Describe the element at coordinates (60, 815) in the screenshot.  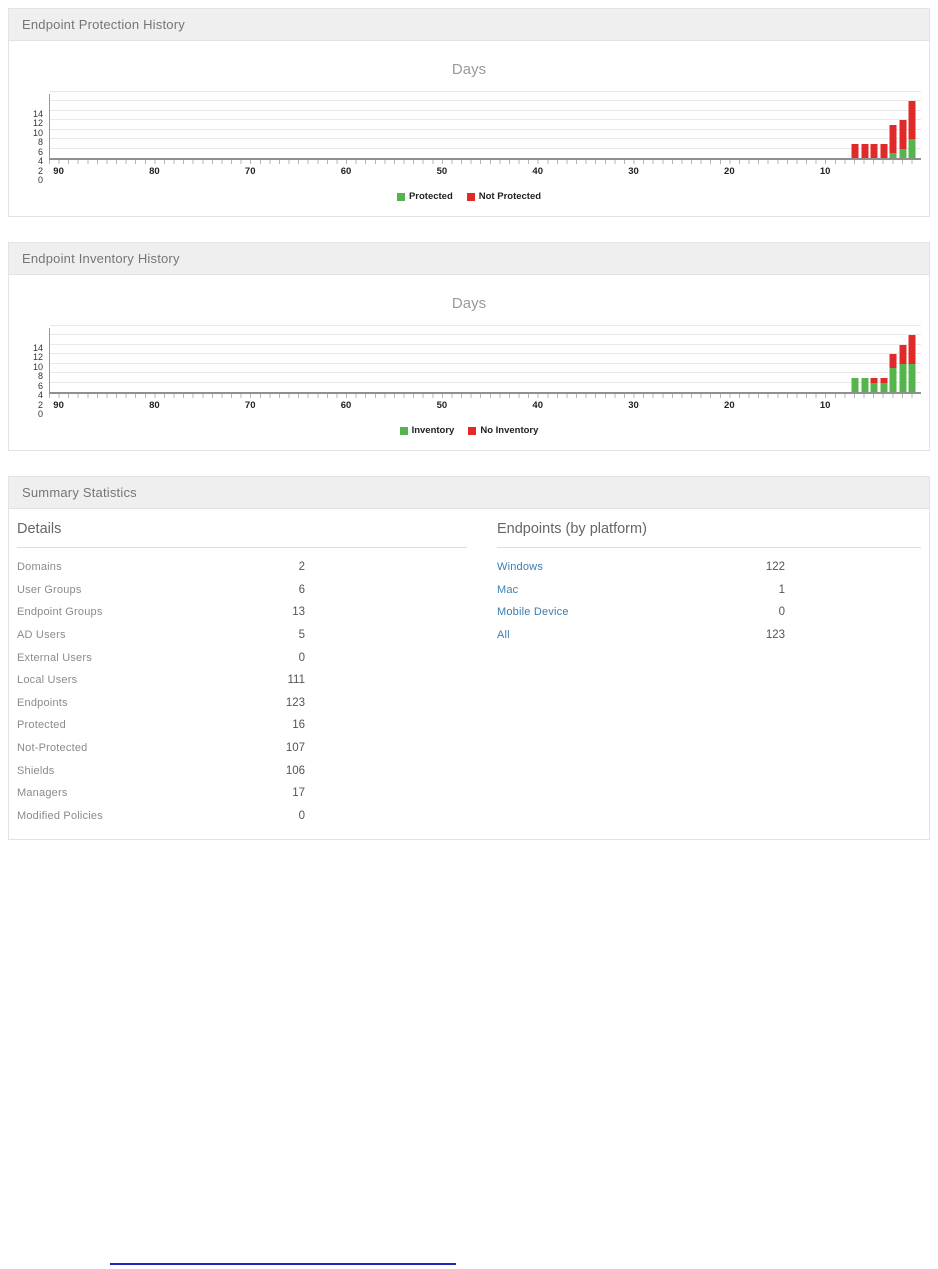
I see `stat-label: Modified Policies` at that location.